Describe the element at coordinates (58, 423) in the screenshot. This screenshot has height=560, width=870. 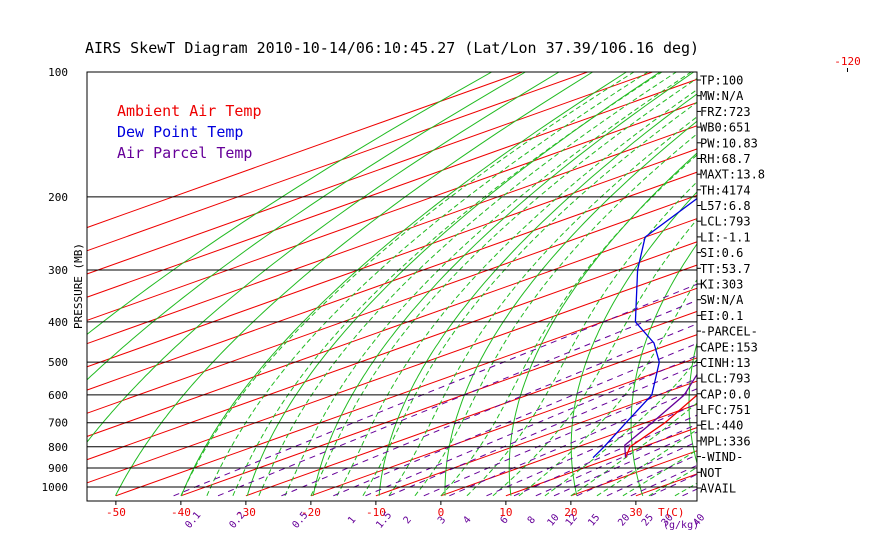
I see `pressure-label: 700` at that location.